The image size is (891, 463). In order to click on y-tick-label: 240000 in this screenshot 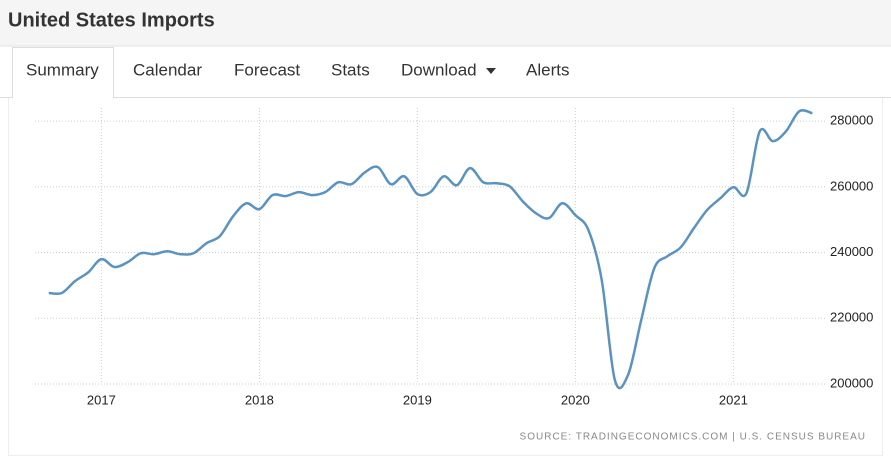, I will do `click(851, 251)`.